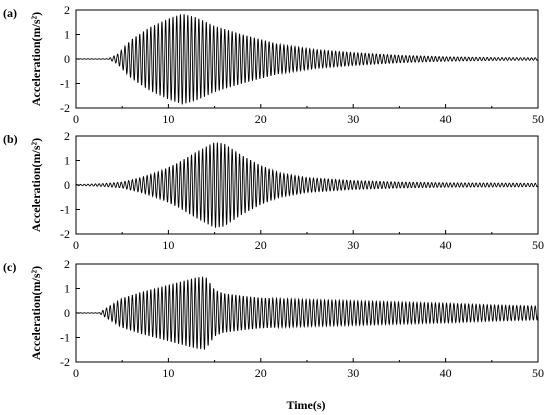 The height and width of the screenshot is (415, 550). Describe the element at coordinates (10, 139) in the screenshot. I see `panel-label: (b)` at that location.